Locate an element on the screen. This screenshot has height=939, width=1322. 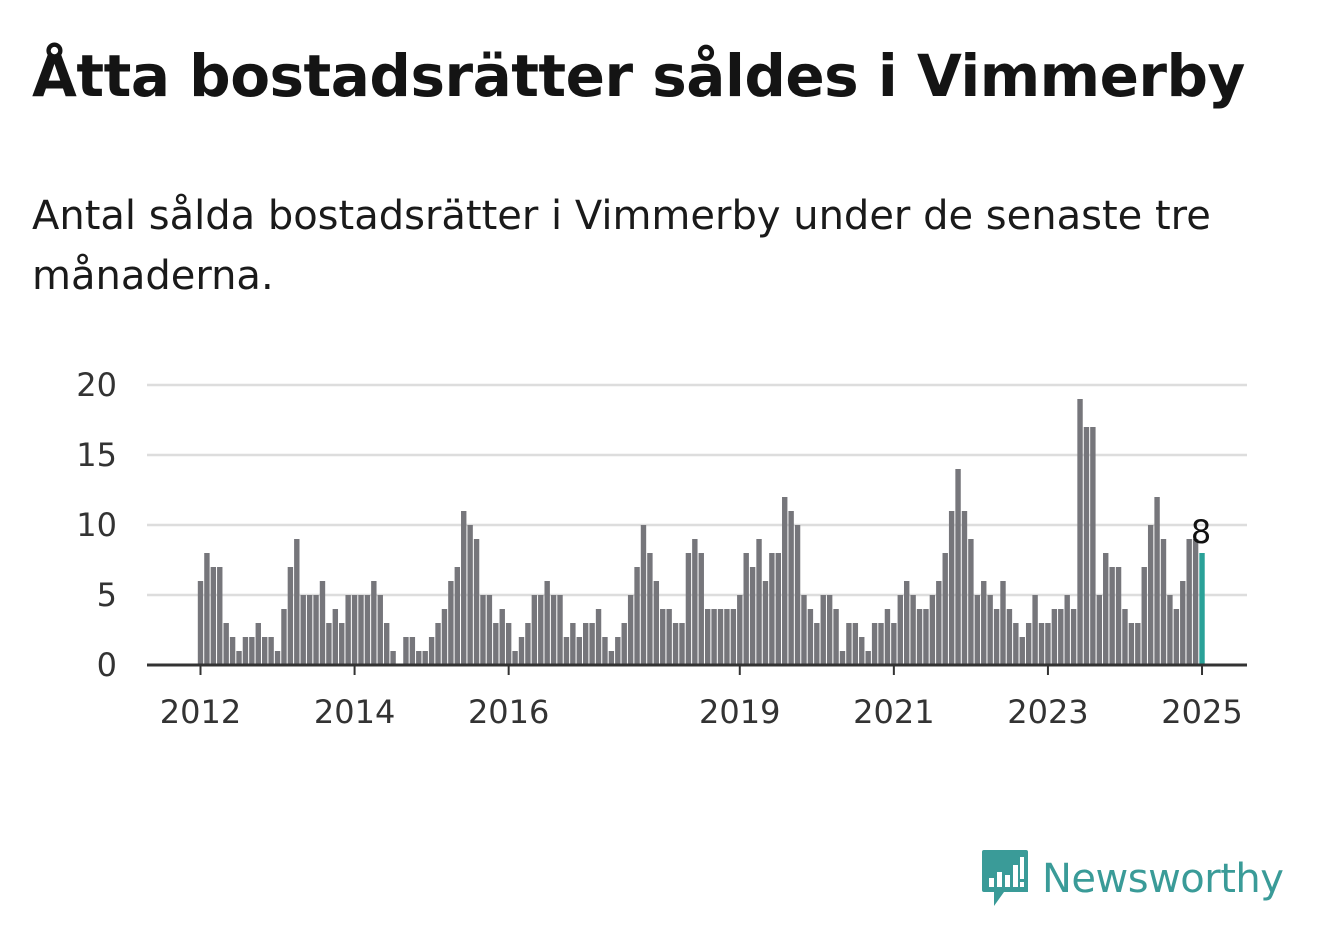
y-tick-label: 20 is located at coordinates (96, 385).